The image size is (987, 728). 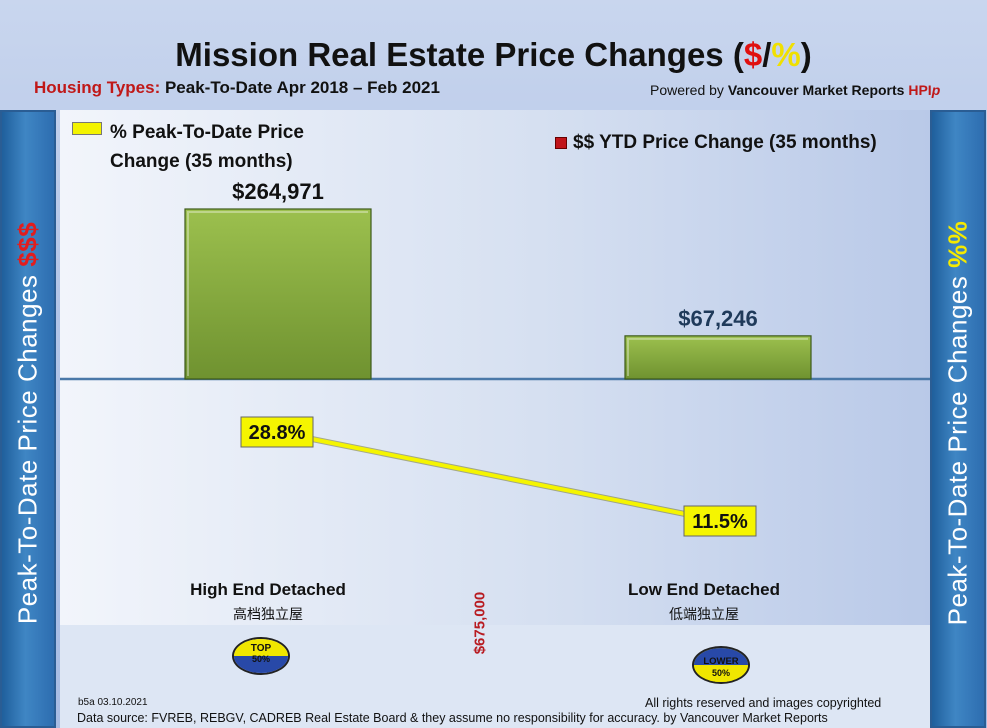 What do you see at coordinates (28, 419) in the screenshot?
I see `left-side-panel` at bounding box center [28, 419].